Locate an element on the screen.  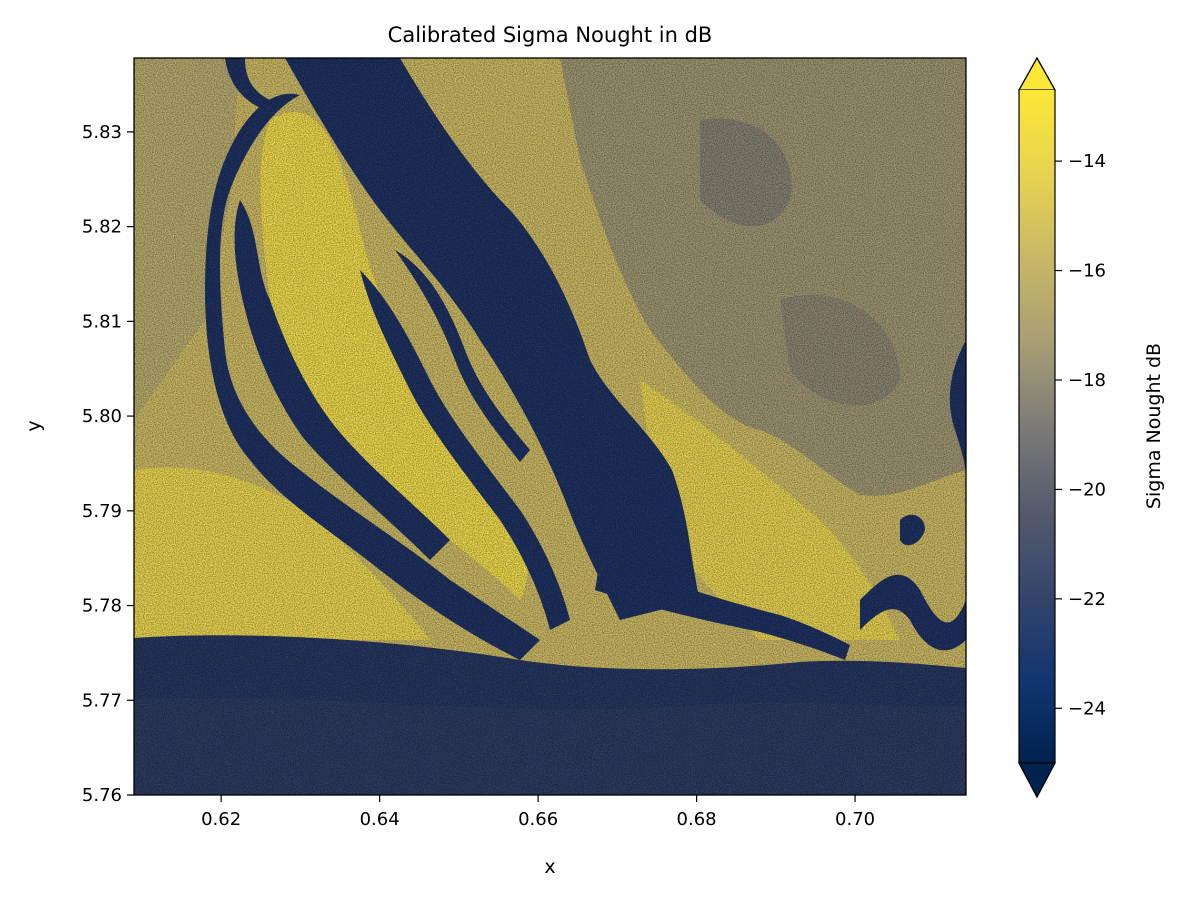
x-axis-ticks: 0.62 0.64 0.66 0.68 0.70 is located at coordinates (538, 812).